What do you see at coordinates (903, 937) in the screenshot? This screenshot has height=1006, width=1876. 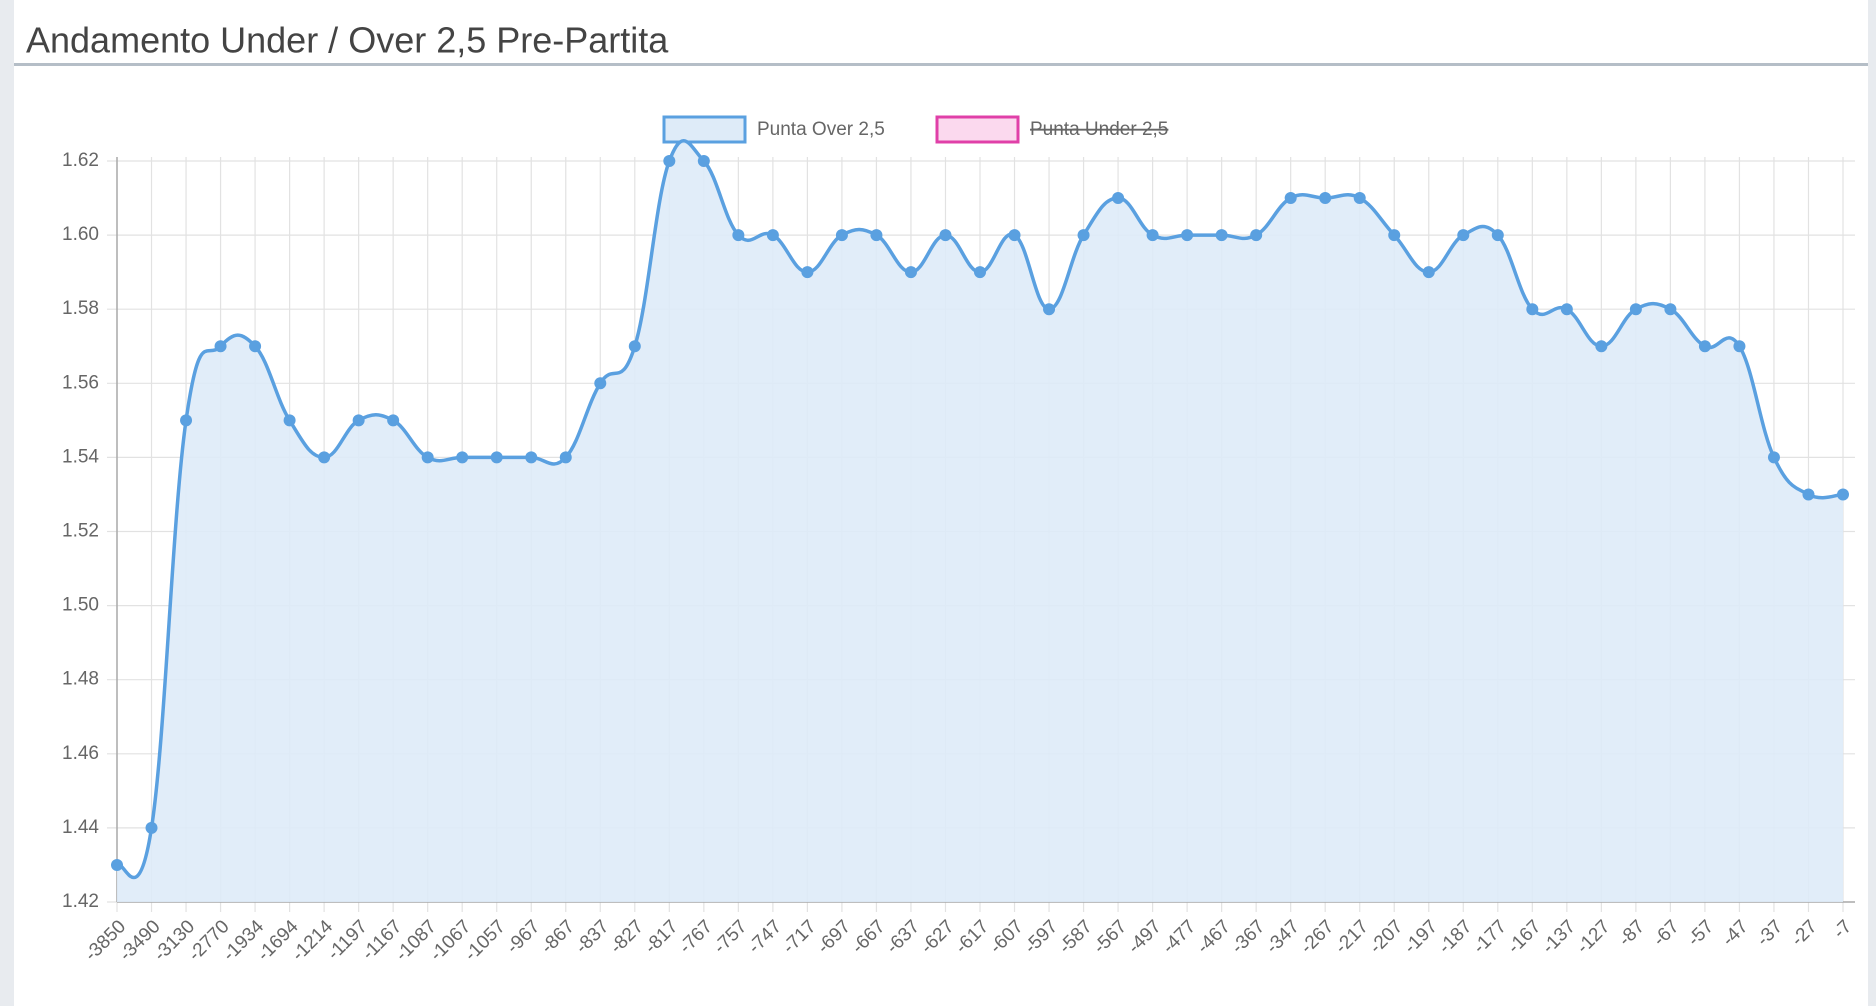 I see `x-tick-label: -637` at bounding box center [903, 937].